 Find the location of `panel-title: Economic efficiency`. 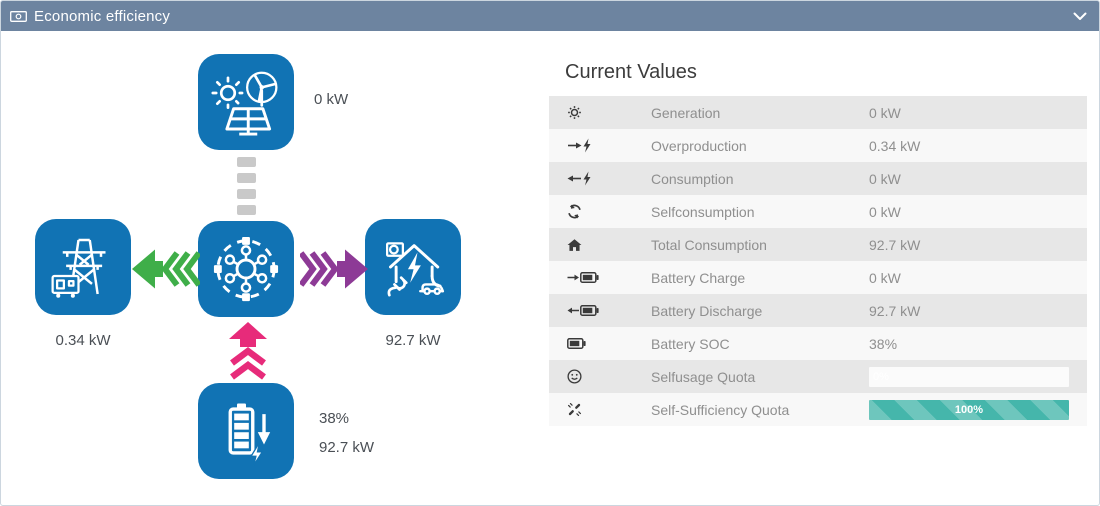

panel-title: Economic efficiency is located at coordinates (102, 16).